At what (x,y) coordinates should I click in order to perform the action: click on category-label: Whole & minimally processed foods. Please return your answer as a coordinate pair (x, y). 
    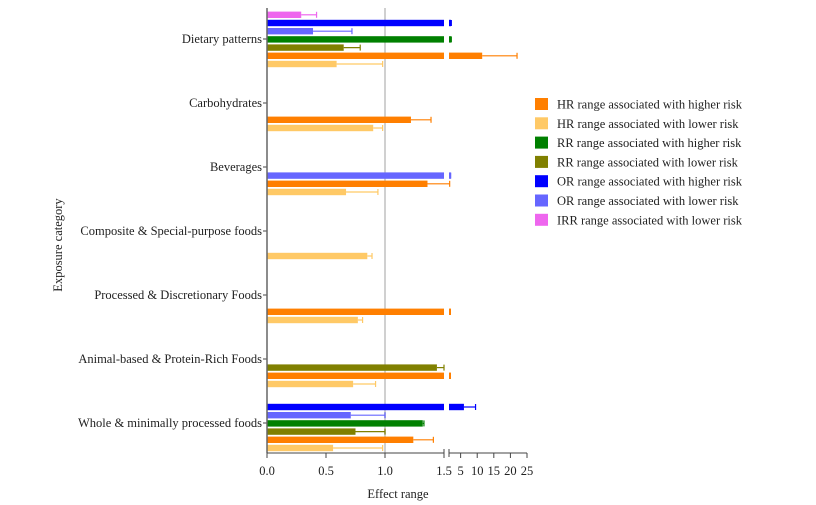
    Looking at the image, I should click on (170, 423).